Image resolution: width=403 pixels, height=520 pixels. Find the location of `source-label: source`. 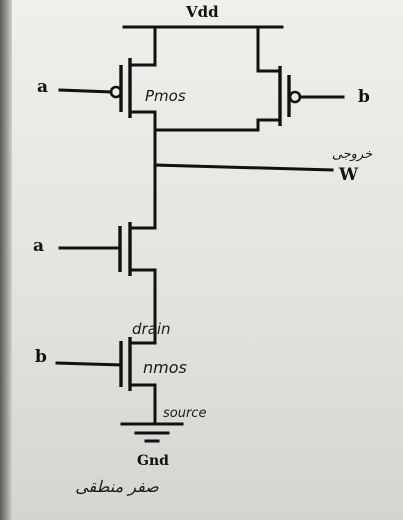

source-label: source is located at coordinates (184, 413).